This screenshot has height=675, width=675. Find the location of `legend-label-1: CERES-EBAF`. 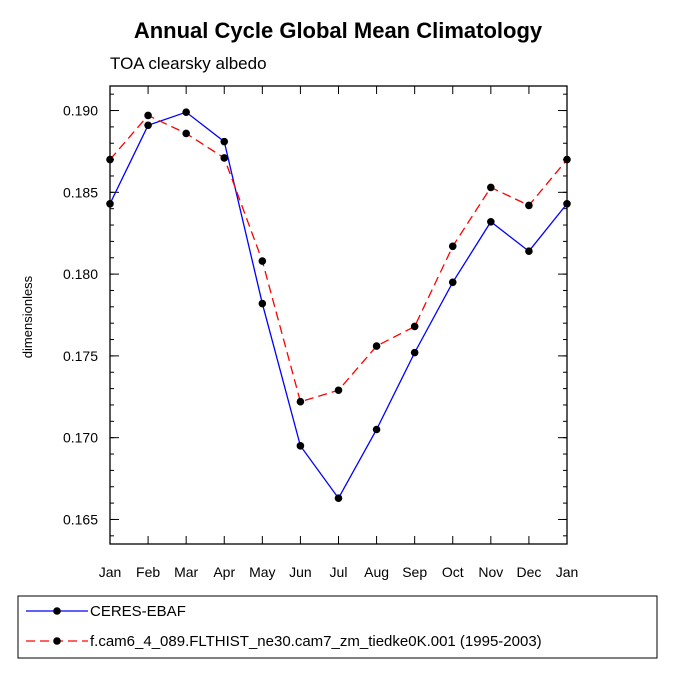

legend-label-1: CERES-EBAF is located at coordinates (138, 611).